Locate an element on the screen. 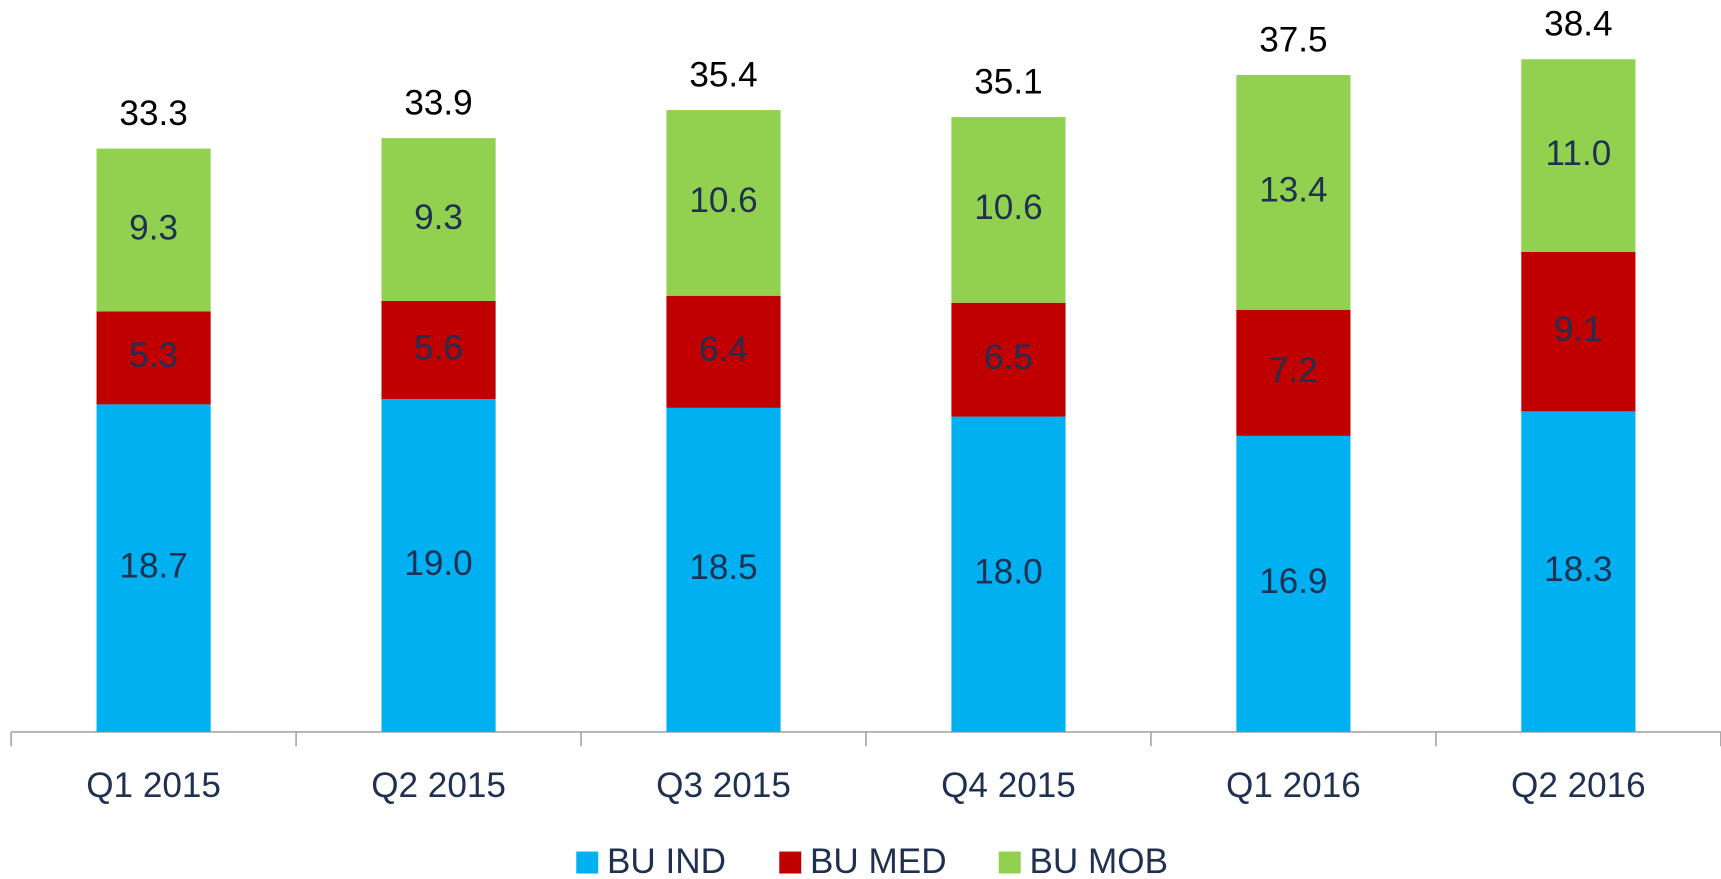 This screenshot has height=879, width=1721. data-label: 5.3 is located at coordinates (153, 355).